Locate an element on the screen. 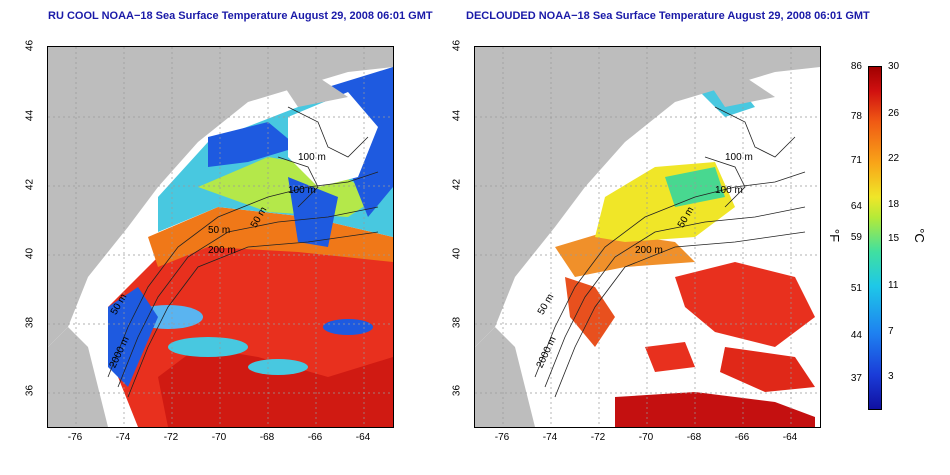 The image size is (950, 475). left-lat-tick: 46 is located at coordinates (30, 45).